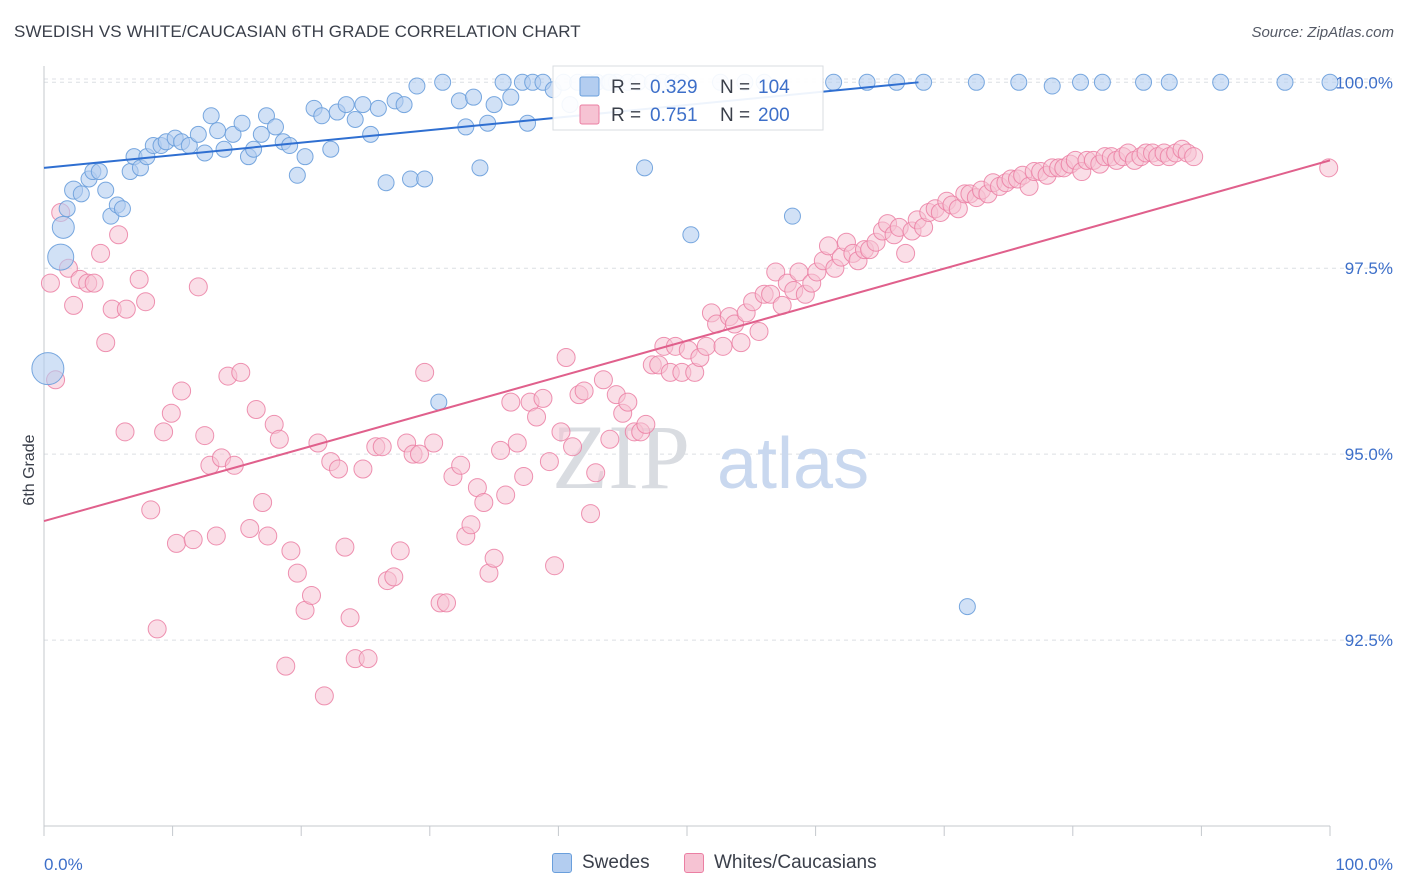 This screenshot has width=1406, height=892. Describe the element at coordinates (1364, 361) in the screenshot. I see `y-tick-labels: 92.5% 95.0% 97.5% 100.0%` at that location.